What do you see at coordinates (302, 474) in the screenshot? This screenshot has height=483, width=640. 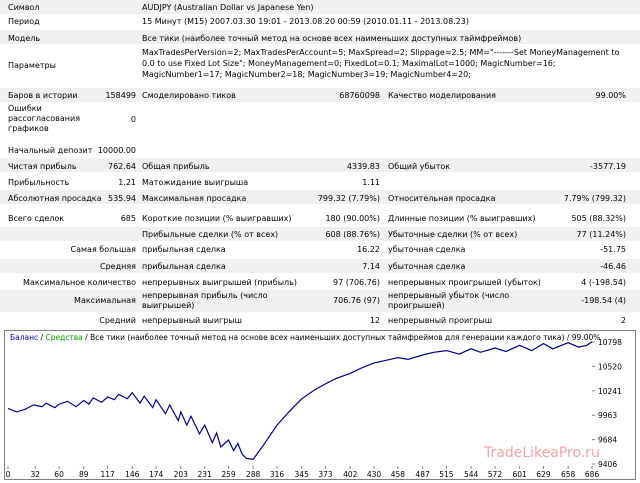 I see `x-tick-label: 345` at bounding box center [302, 474].